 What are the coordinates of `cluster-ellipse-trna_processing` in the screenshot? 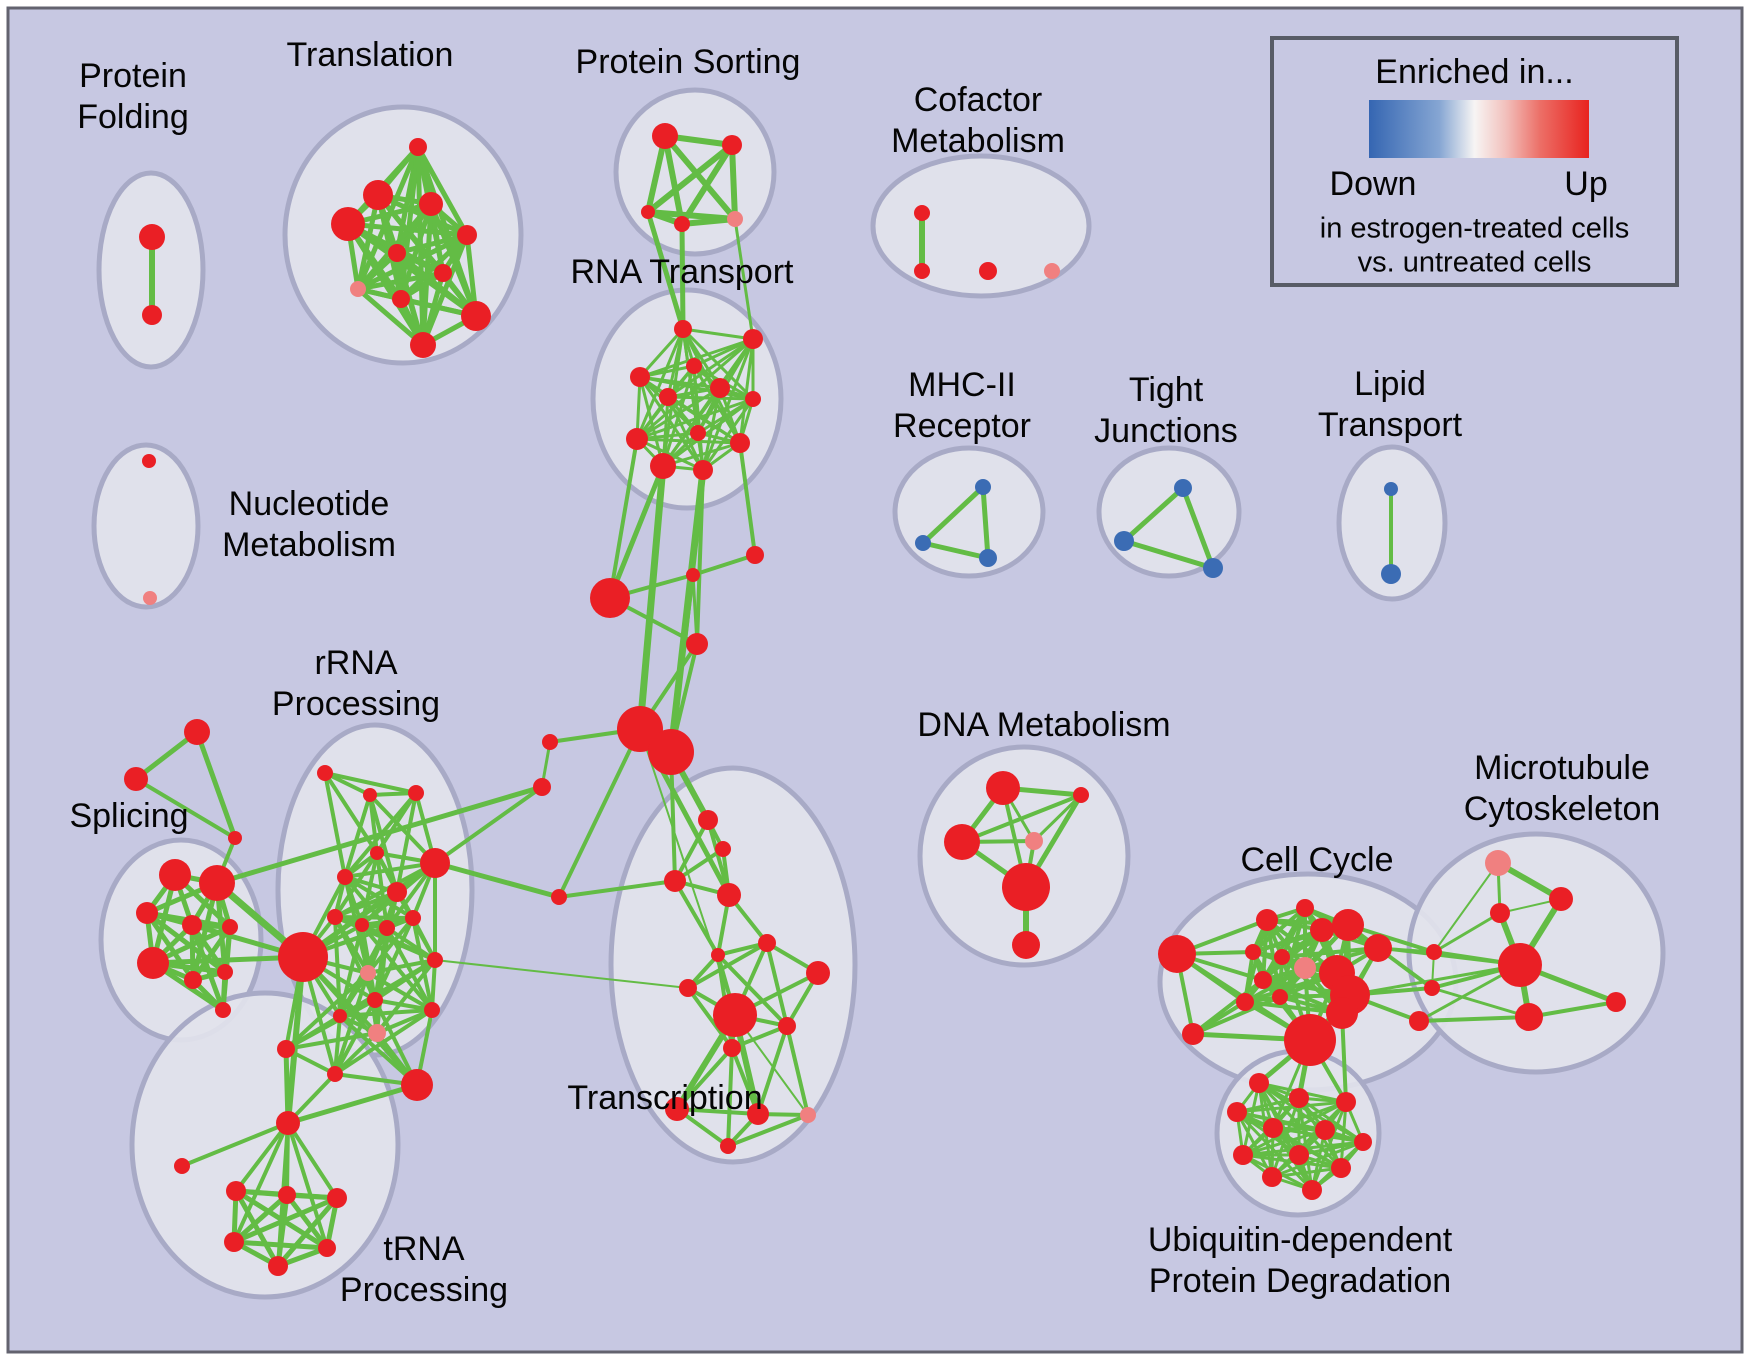 It's located at (265, 1145).